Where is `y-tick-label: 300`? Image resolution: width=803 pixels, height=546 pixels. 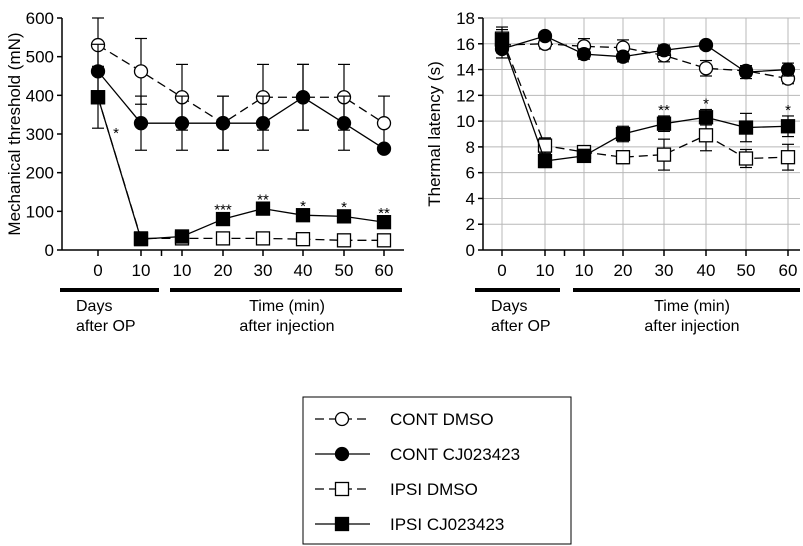
y-tick-label: 300 is located at coordinates (40, 134).